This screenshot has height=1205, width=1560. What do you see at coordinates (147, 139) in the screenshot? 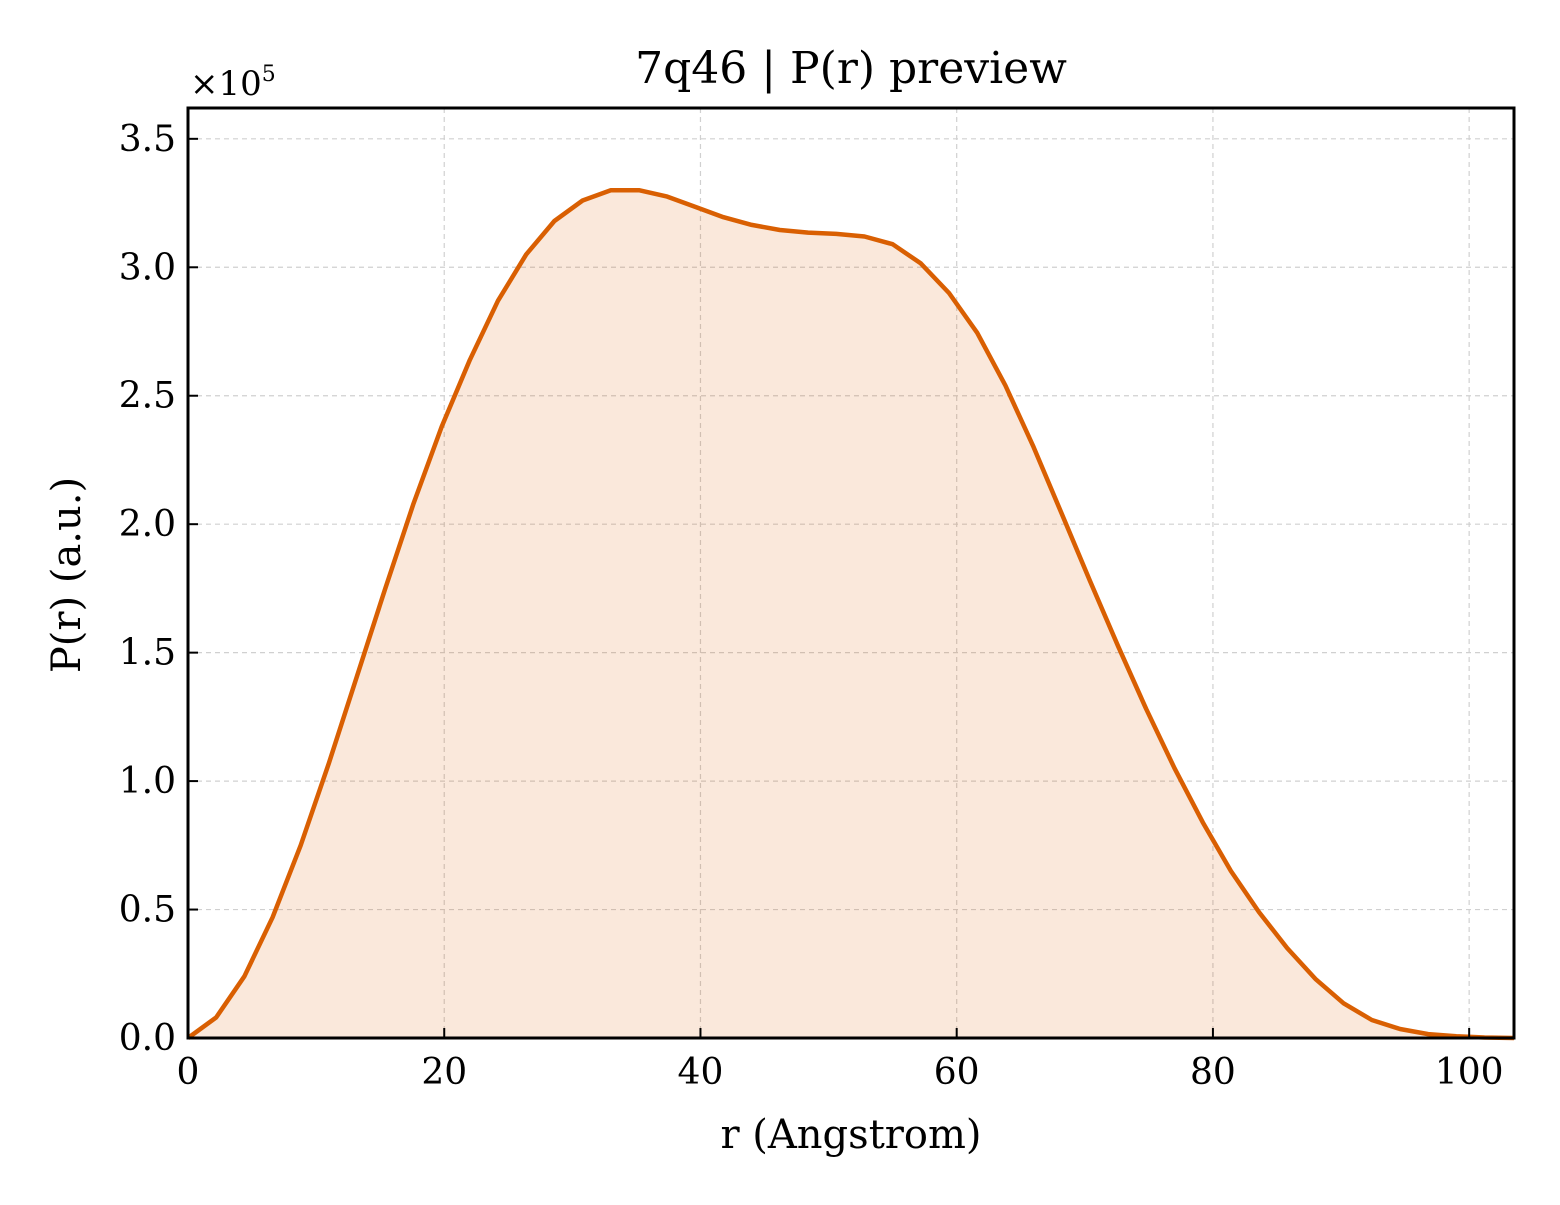
I see `y-tick-label: 3.5` at bounding box center [147, 139].